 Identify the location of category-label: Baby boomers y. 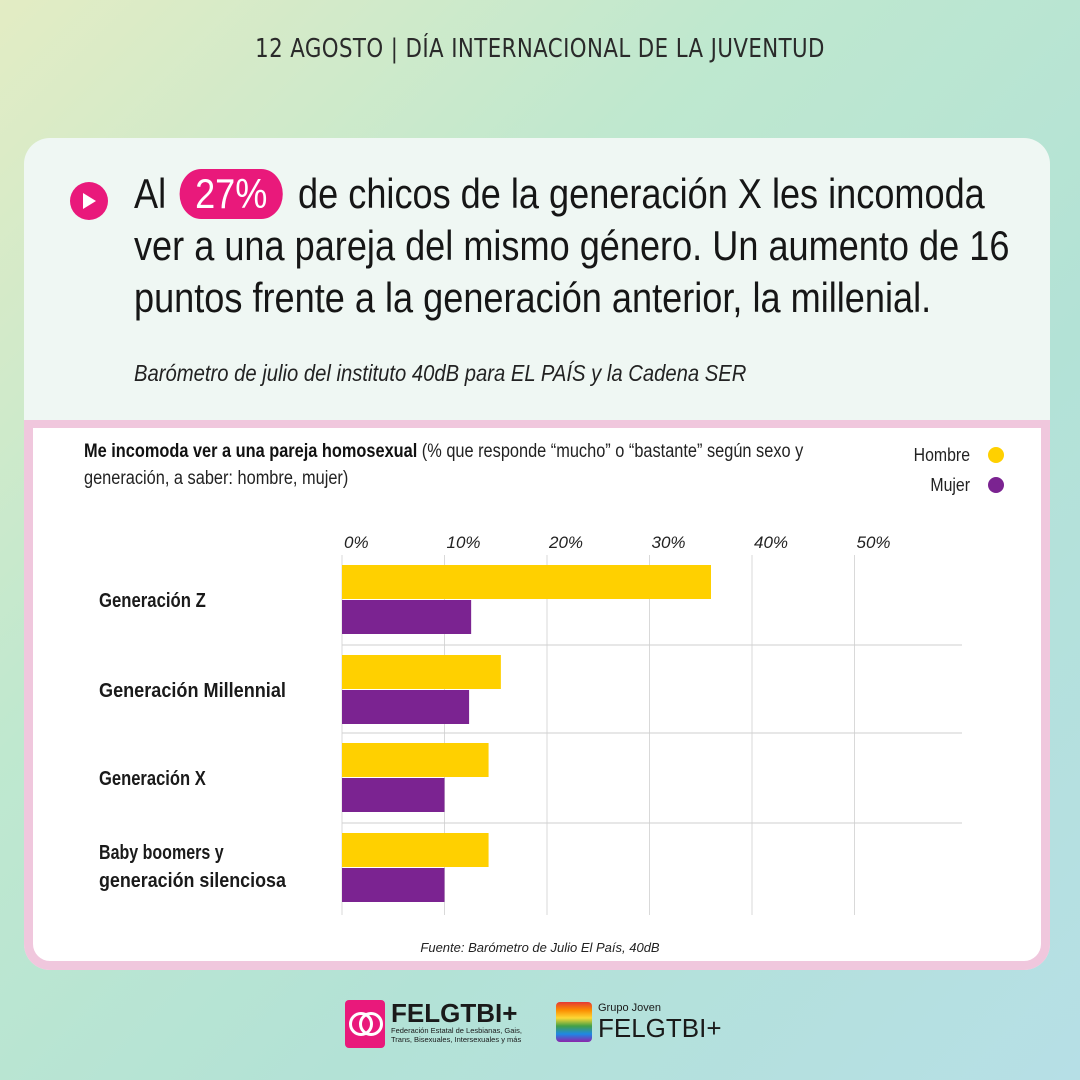
(161, 853).